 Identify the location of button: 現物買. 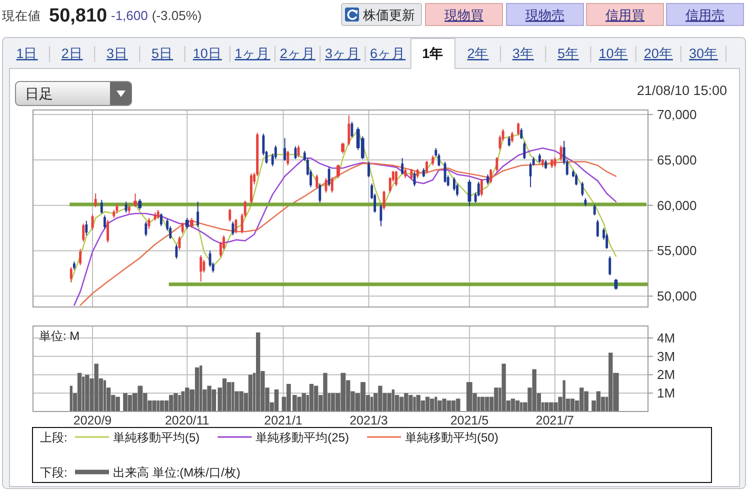
(464, 14).